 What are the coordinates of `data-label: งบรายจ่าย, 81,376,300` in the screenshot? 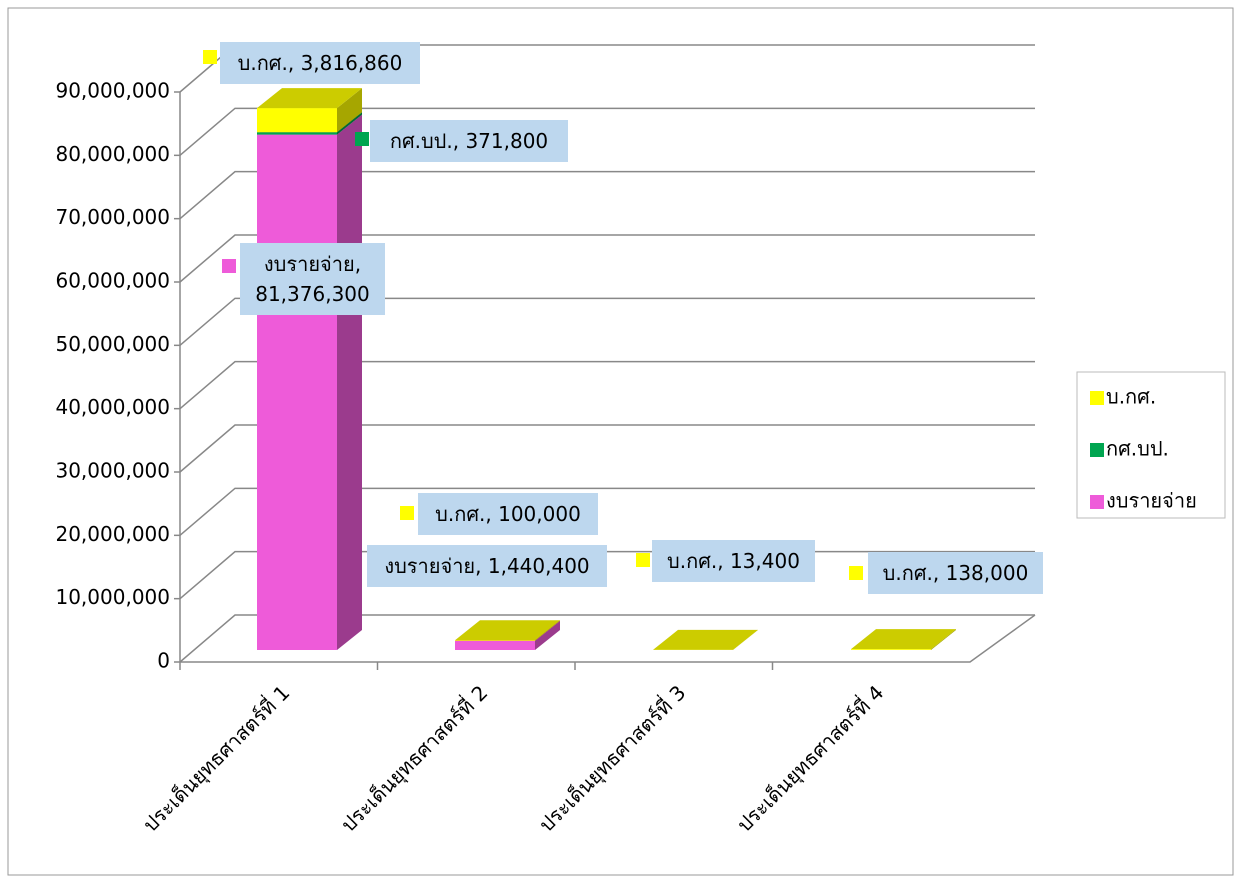 It's located at (312, 279).